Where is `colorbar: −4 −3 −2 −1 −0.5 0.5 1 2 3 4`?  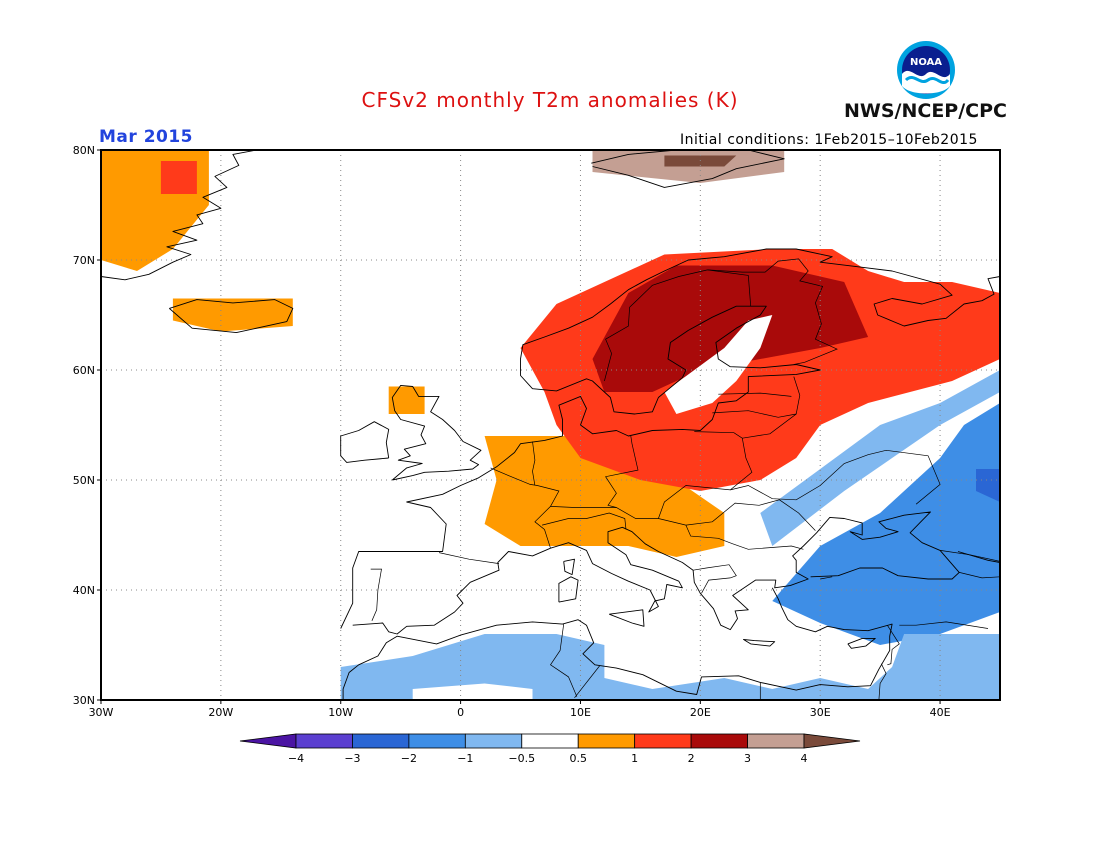
colorbar: −4 −3 −2 −1 −0.5 0.5 1 2 3 4 is located at coordinates (550, 749).